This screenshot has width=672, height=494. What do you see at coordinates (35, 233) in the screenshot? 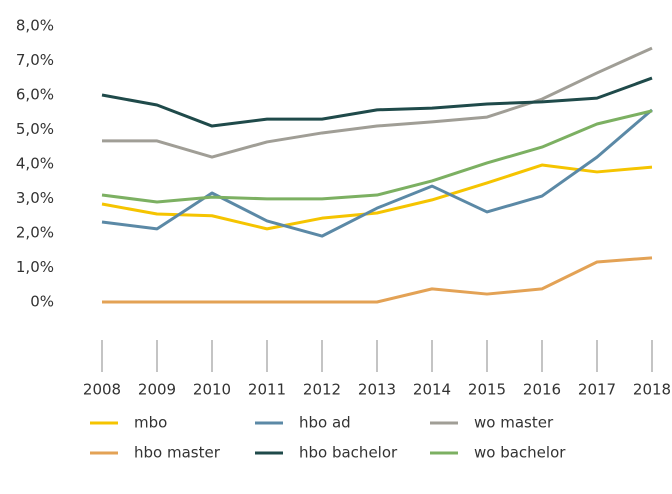
I see `y-tick-label: 2,0%` at bounding box center [35, 233].